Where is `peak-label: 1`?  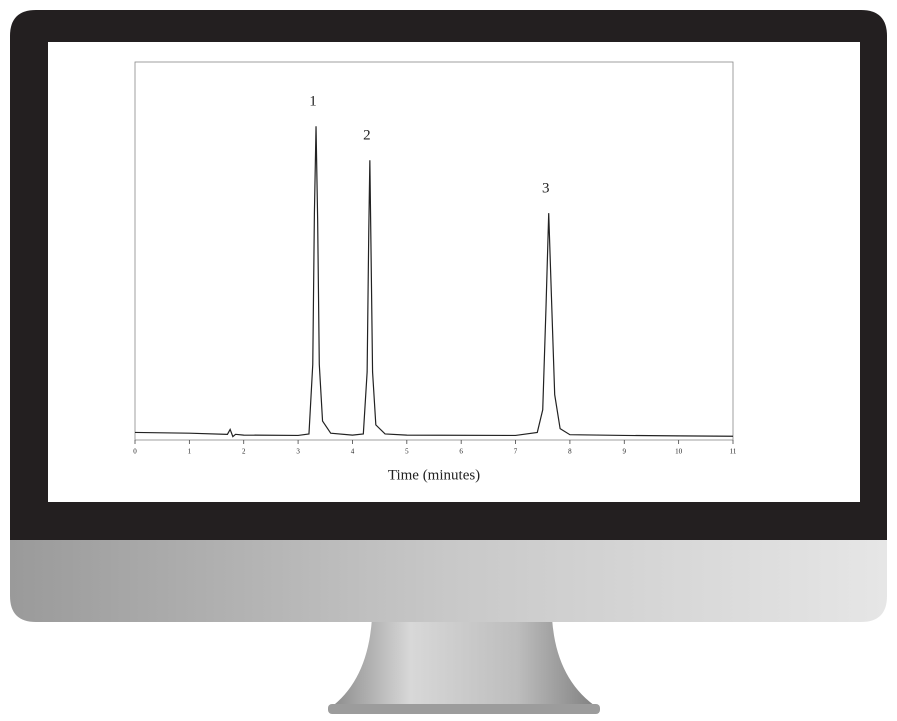 peak-label: 1 is located at coordinates (313, 102).